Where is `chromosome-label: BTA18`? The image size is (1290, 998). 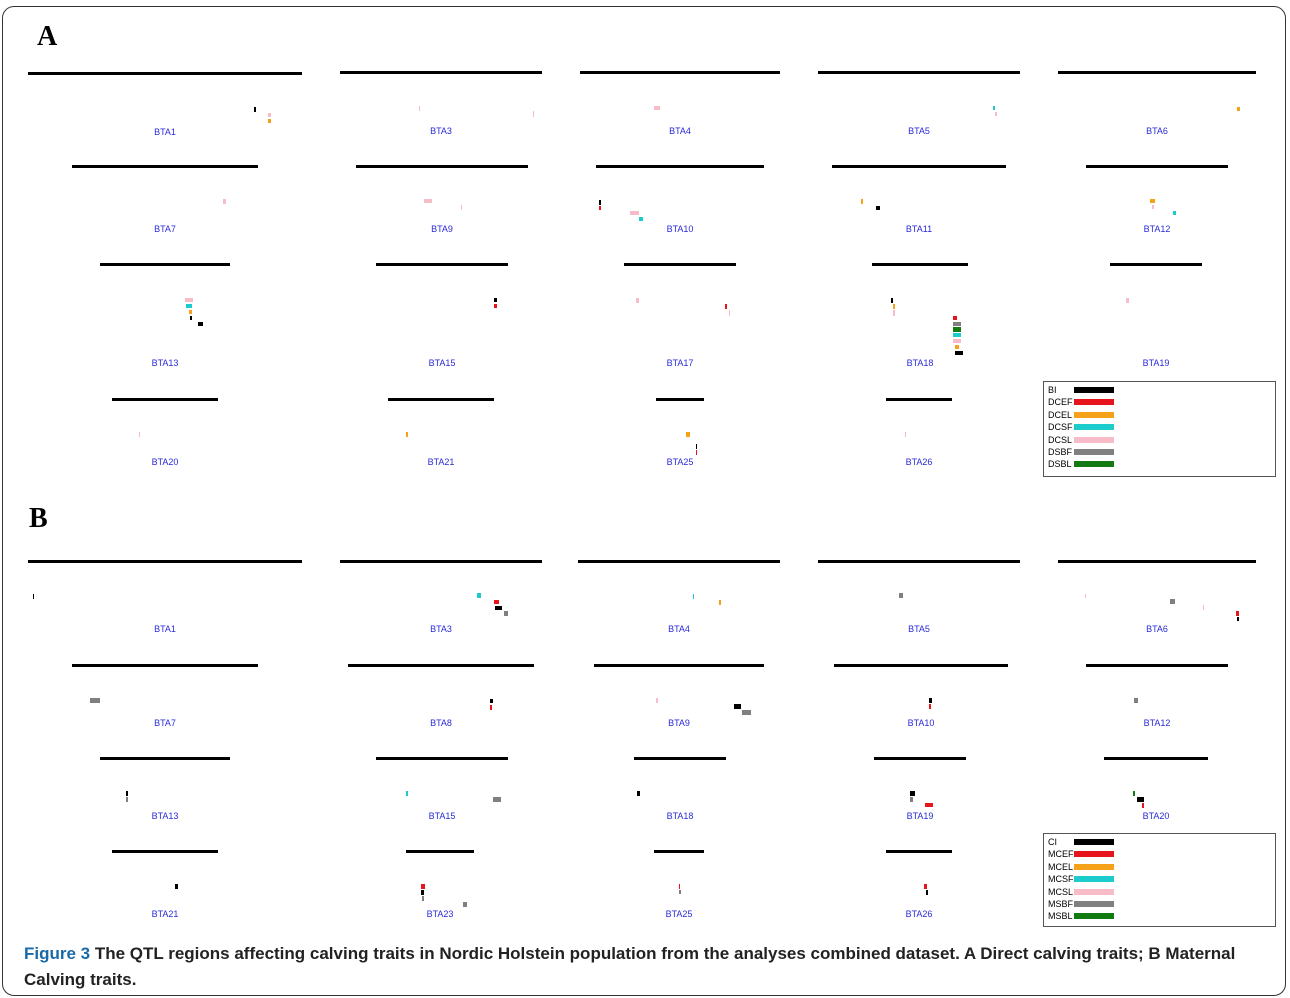
chromosome-label: BTA18 is located at coordinates (920, 363).